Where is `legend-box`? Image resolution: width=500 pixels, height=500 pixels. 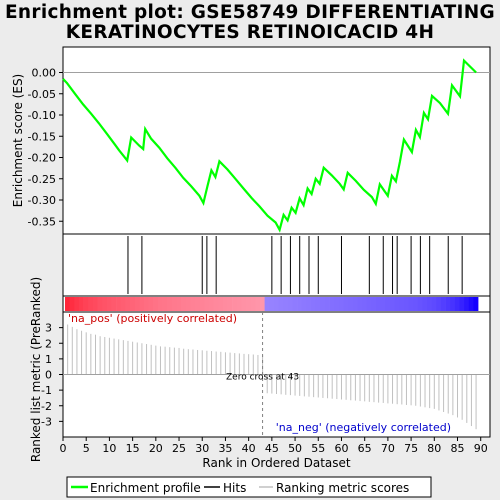
legend-box is located at coordinates (249, 487).